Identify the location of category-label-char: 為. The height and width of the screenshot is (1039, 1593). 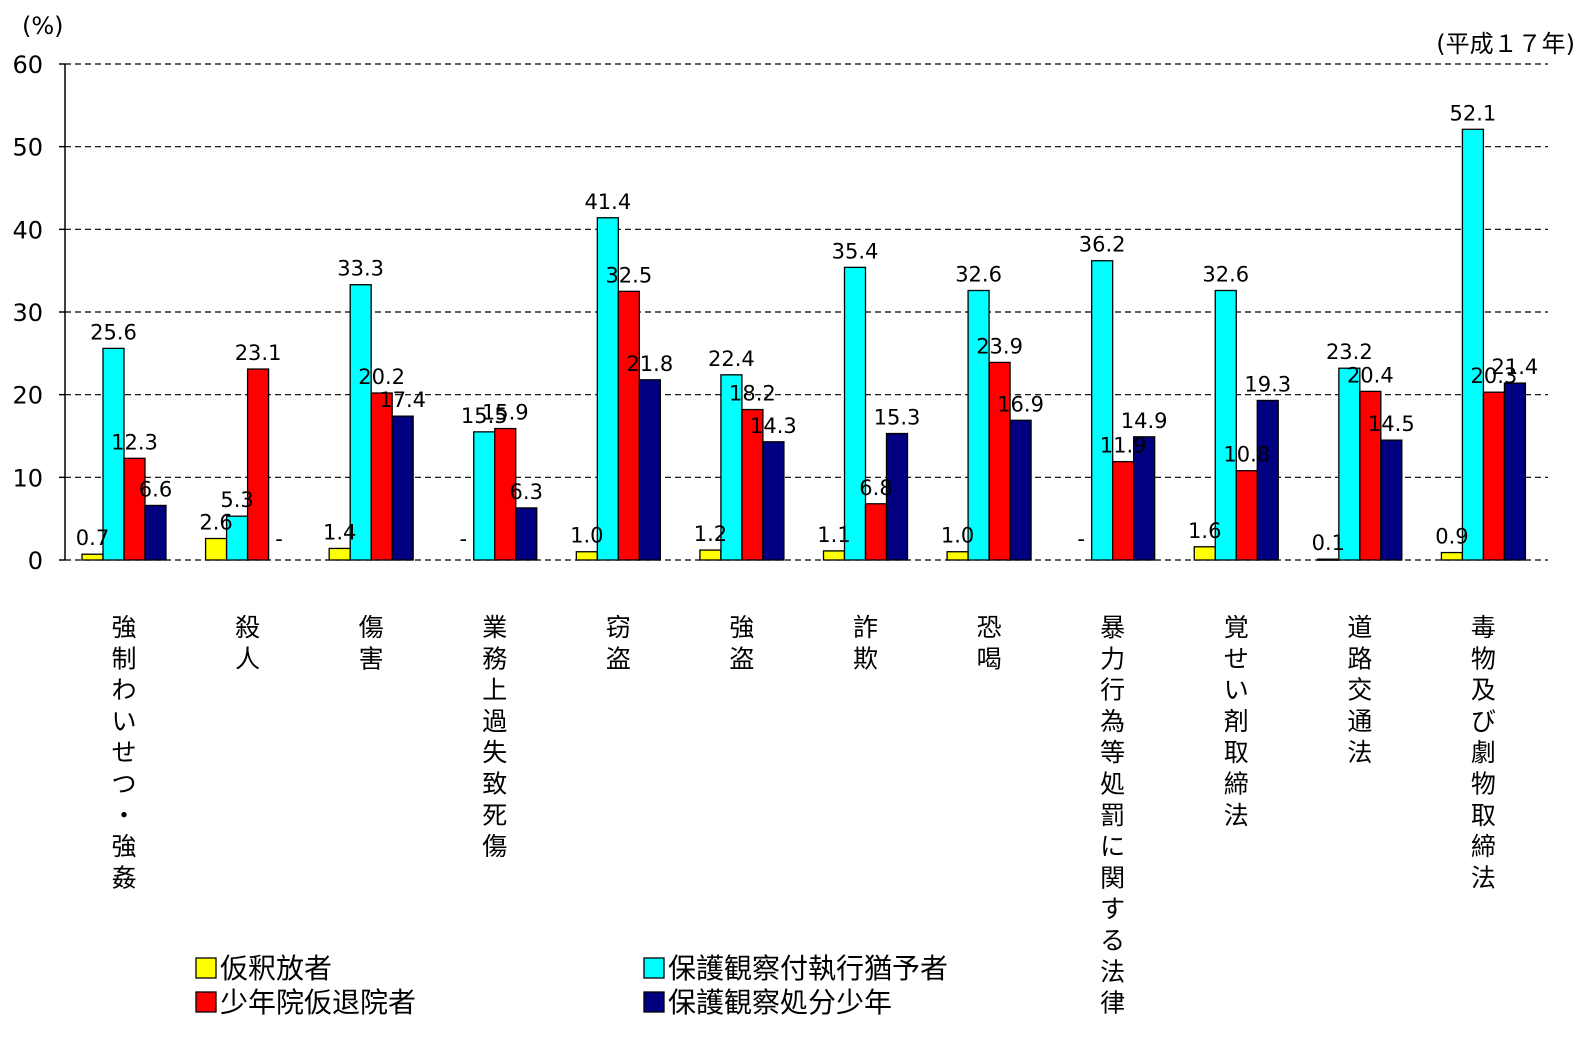
(1112, 721).